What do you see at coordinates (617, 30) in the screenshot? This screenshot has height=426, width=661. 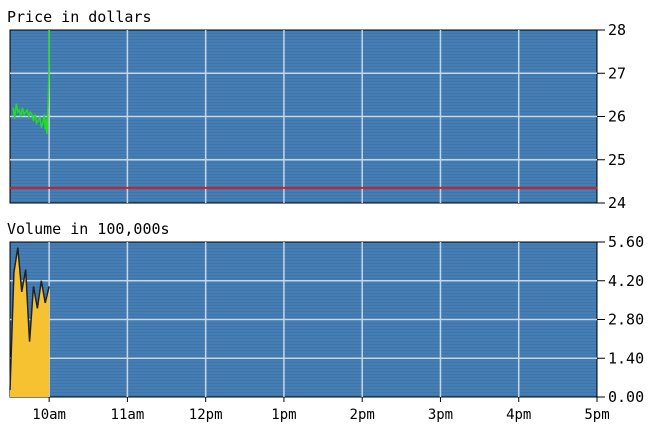 I see `y-tick-label: 28` at bounding box center [617, 30].